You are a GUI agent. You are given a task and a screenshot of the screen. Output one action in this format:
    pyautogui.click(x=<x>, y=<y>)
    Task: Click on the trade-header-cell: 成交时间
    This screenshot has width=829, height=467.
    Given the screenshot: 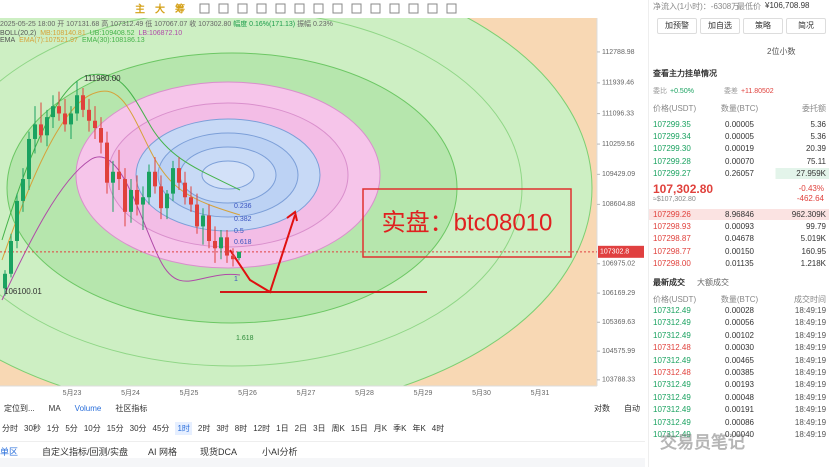 What is the action you would take?
    pyautogui.click(x=810, y=299)
    